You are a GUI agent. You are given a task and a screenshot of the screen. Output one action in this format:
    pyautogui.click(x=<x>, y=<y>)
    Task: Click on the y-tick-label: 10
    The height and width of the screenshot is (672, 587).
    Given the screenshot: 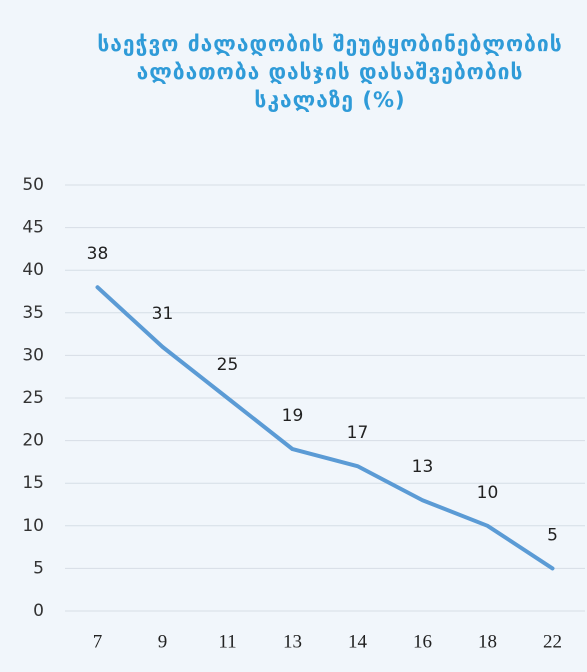 What is the action you would take?
    pyautogui.click(x=33, y=526)
    